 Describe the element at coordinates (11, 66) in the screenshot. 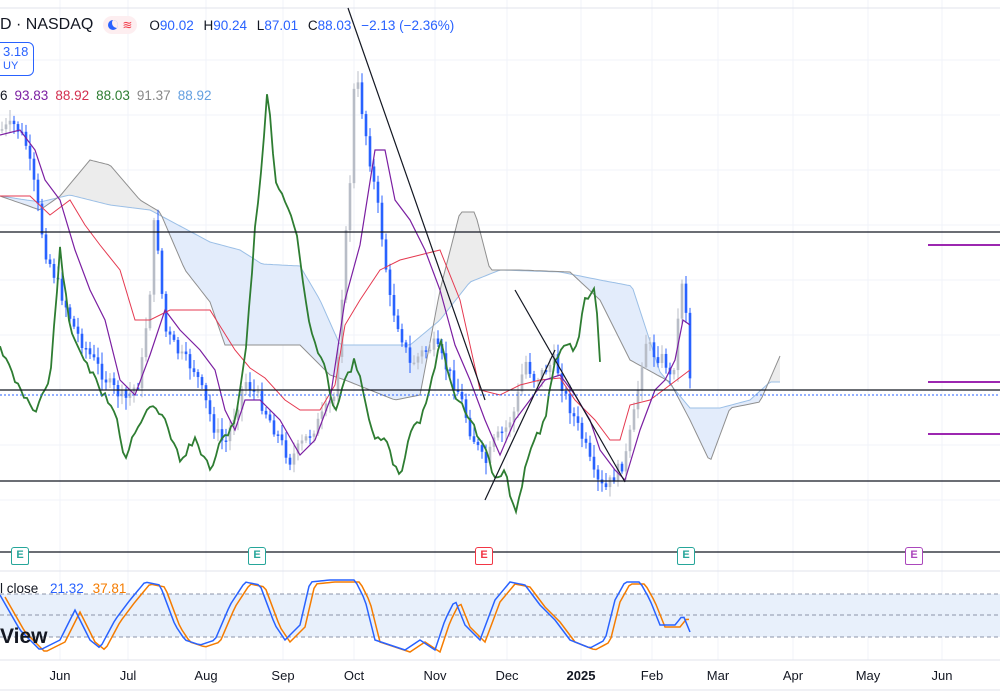

I see `buy-label: UY` at that location.